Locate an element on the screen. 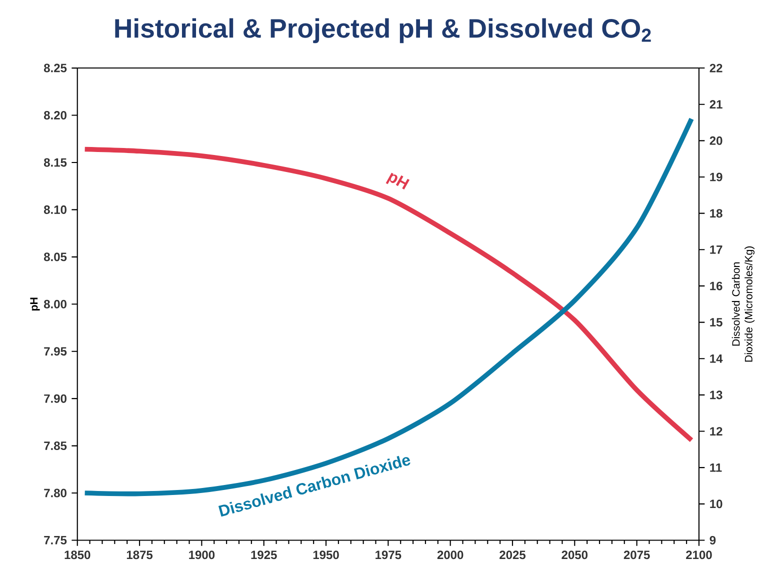 This screenshot has width=767, height=566. y-tick-label: 7.75 is located at coordinates (55, 540).